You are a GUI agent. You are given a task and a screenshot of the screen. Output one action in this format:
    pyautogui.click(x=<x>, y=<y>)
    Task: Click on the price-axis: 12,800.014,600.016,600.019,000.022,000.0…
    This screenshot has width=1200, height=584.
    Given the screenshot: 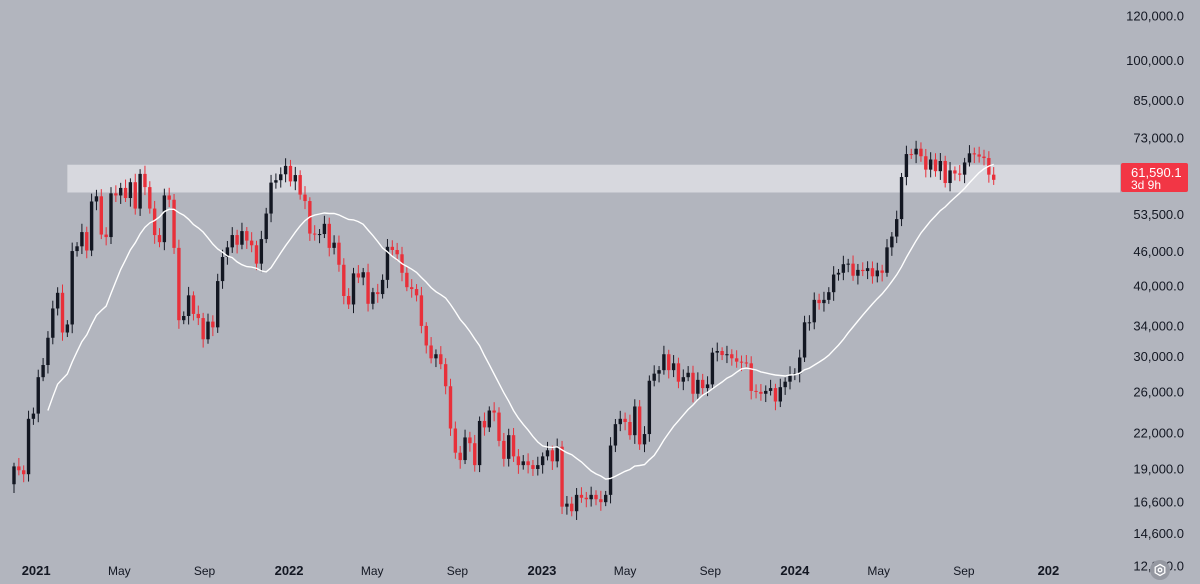 What is the action you would take?
    pyautogui.click(x=1155, y=290)
    